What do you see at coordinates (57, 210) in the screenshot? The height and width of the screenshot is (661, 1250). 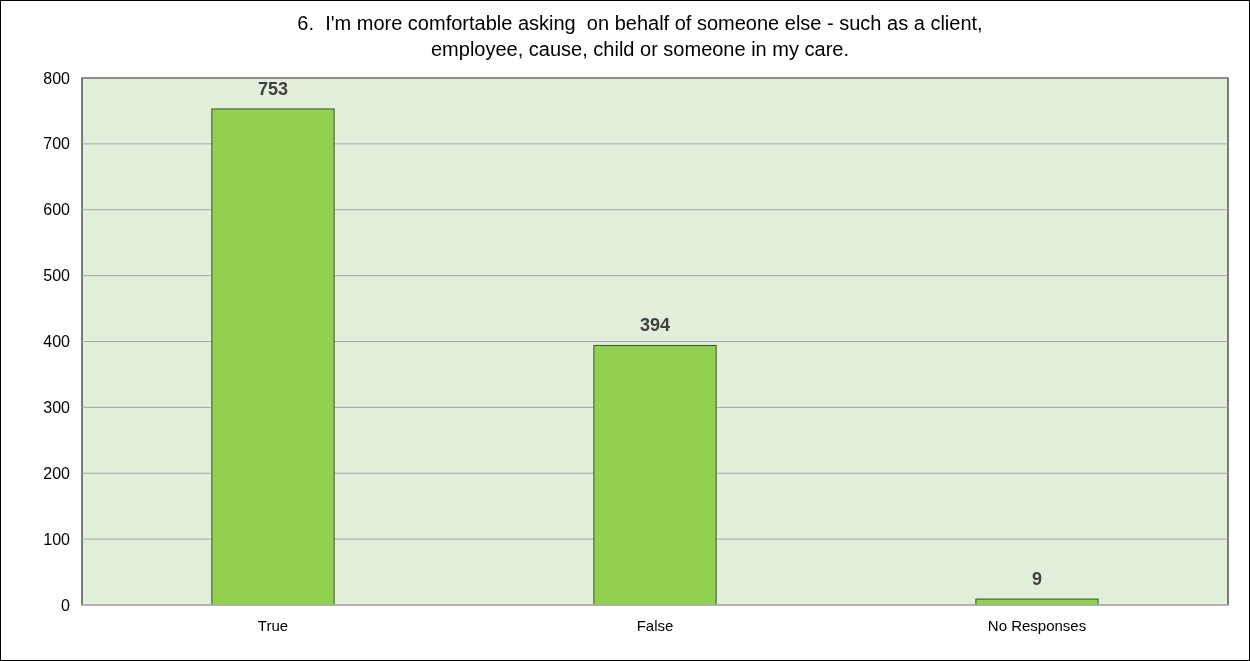 I see `y-tick-label: 600` at bounding box center [57, 210].